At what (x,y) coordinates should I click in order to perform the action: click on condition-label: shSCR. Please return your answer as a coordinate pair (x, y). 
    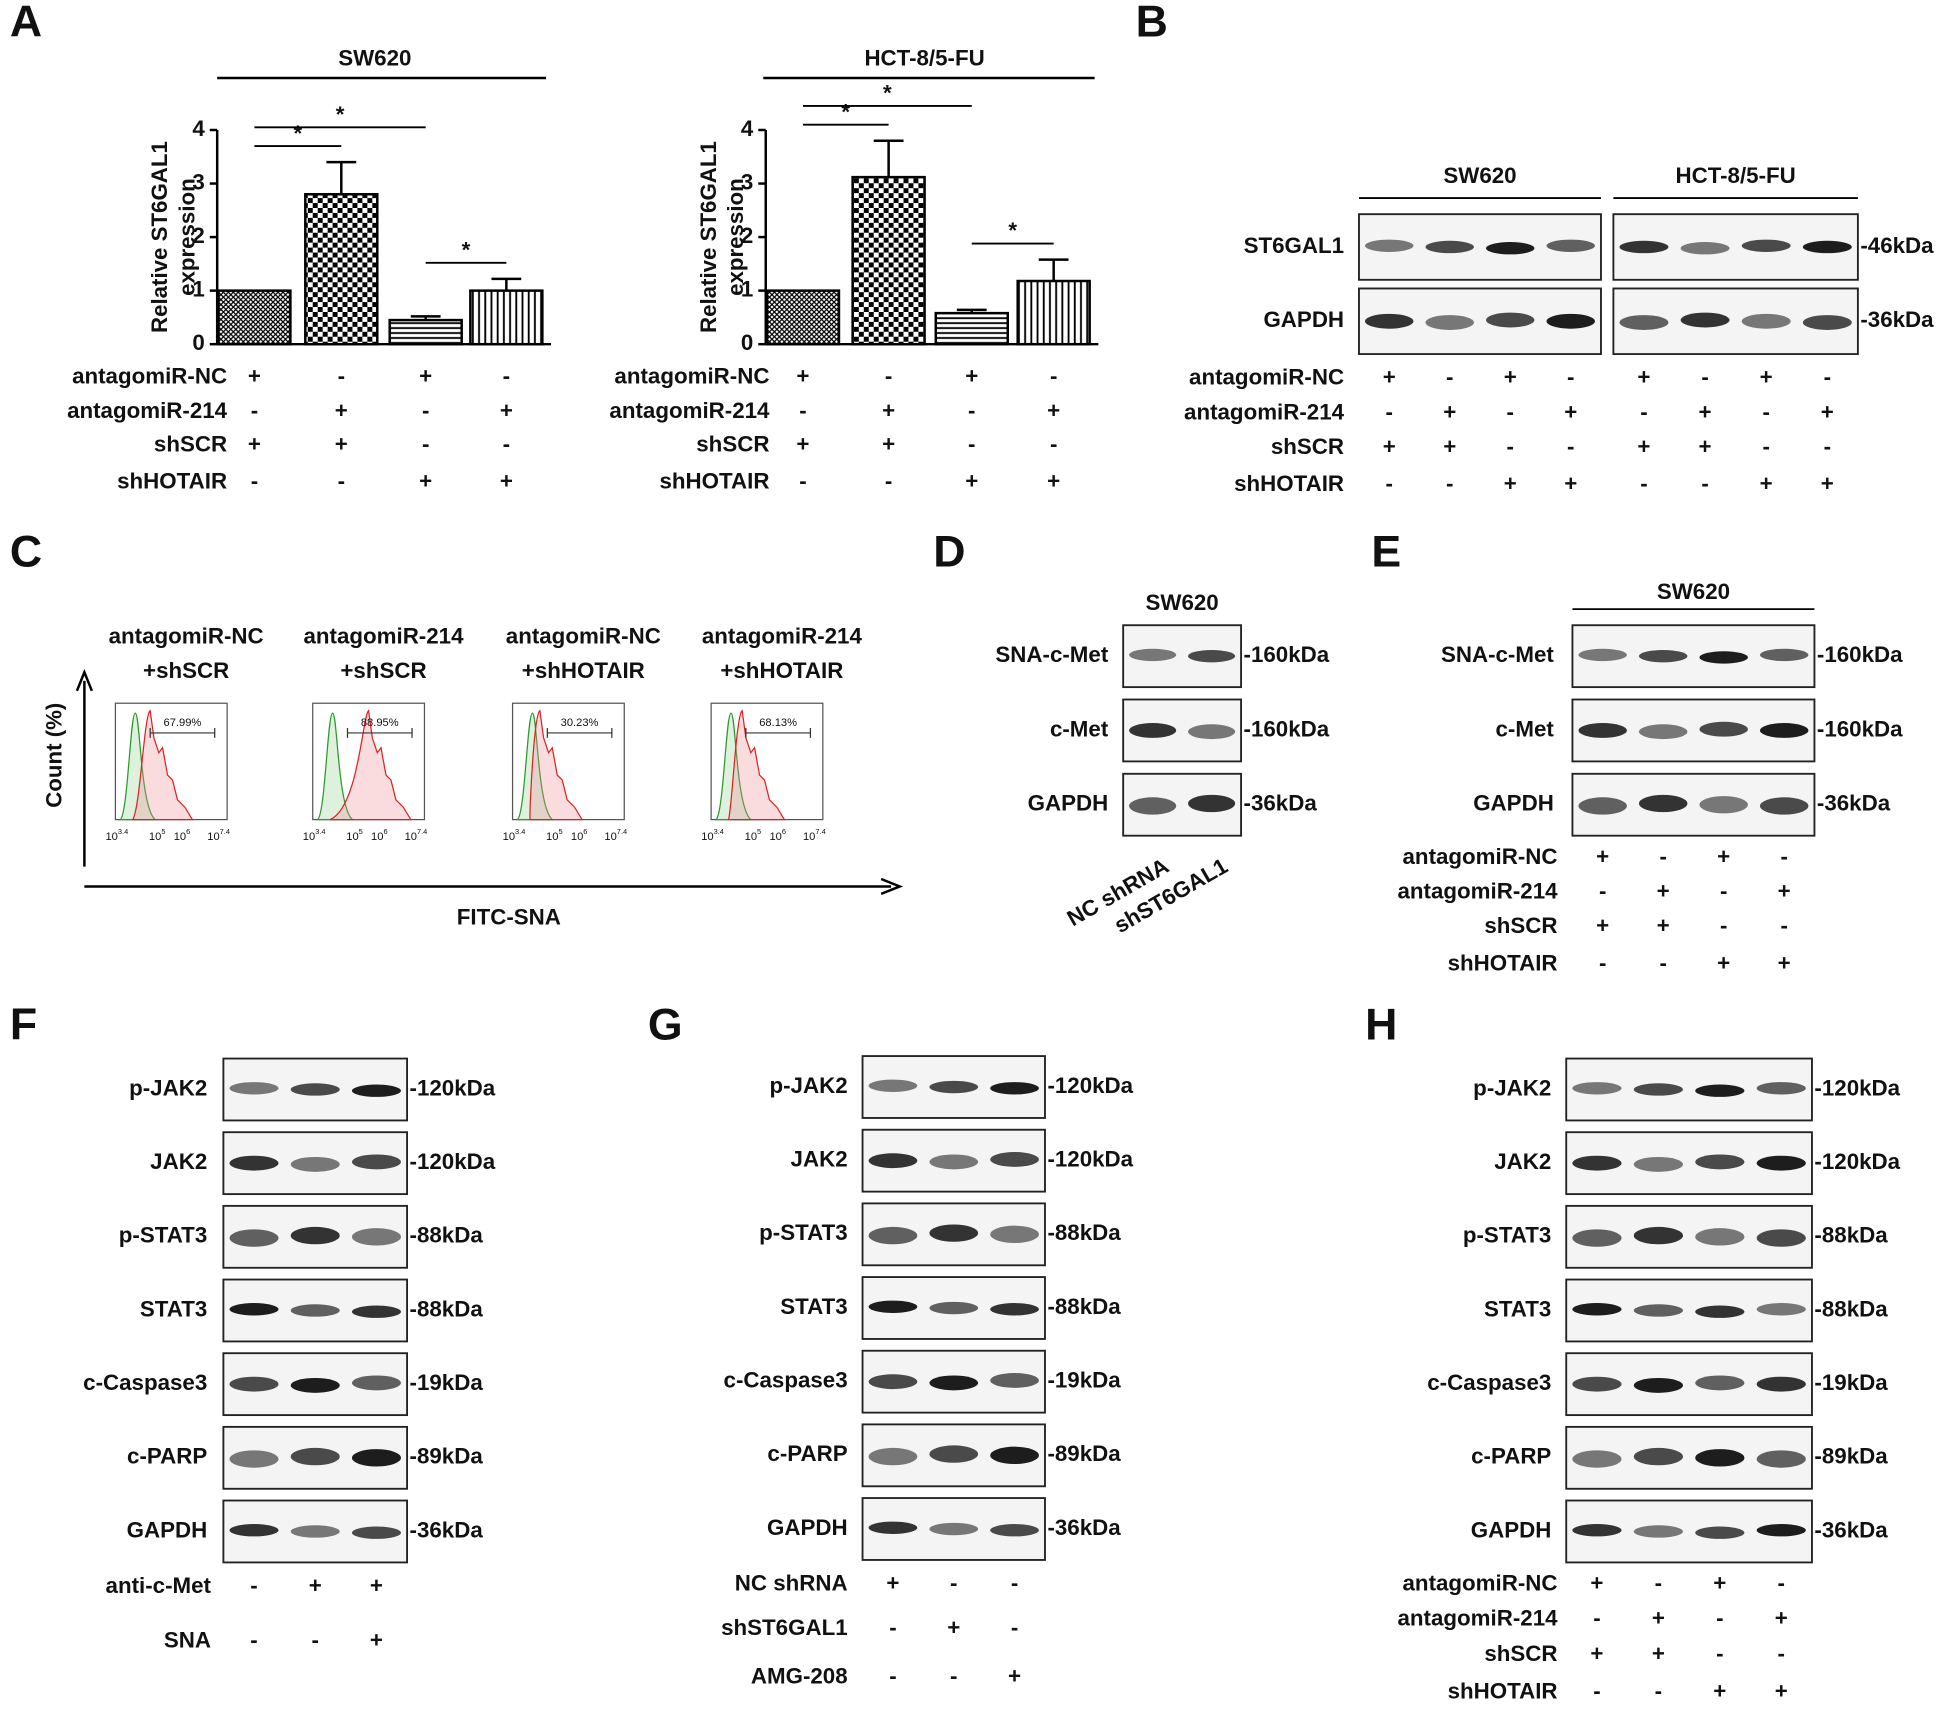
    Looking at the image, I should click on (732, 444).